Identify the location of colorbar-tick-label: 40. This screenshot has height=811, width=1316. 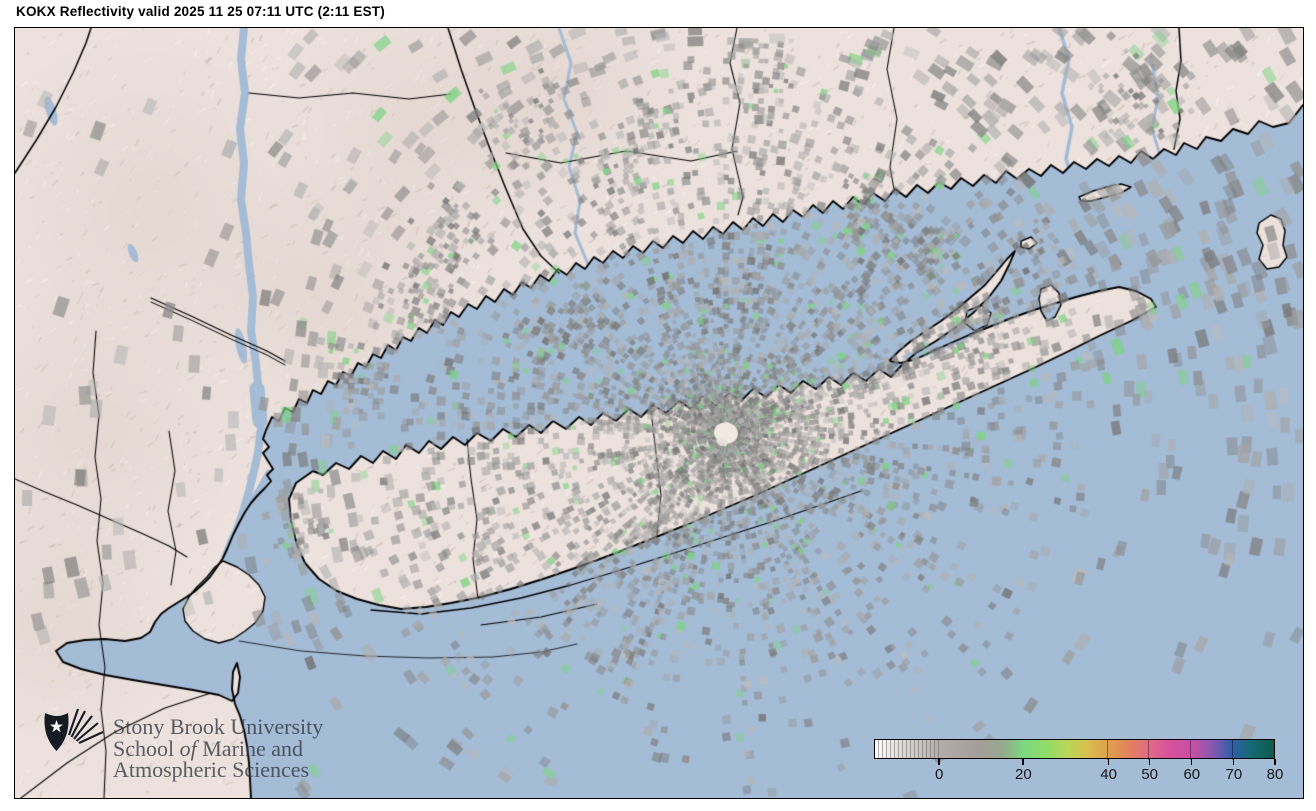
(1108, 774).